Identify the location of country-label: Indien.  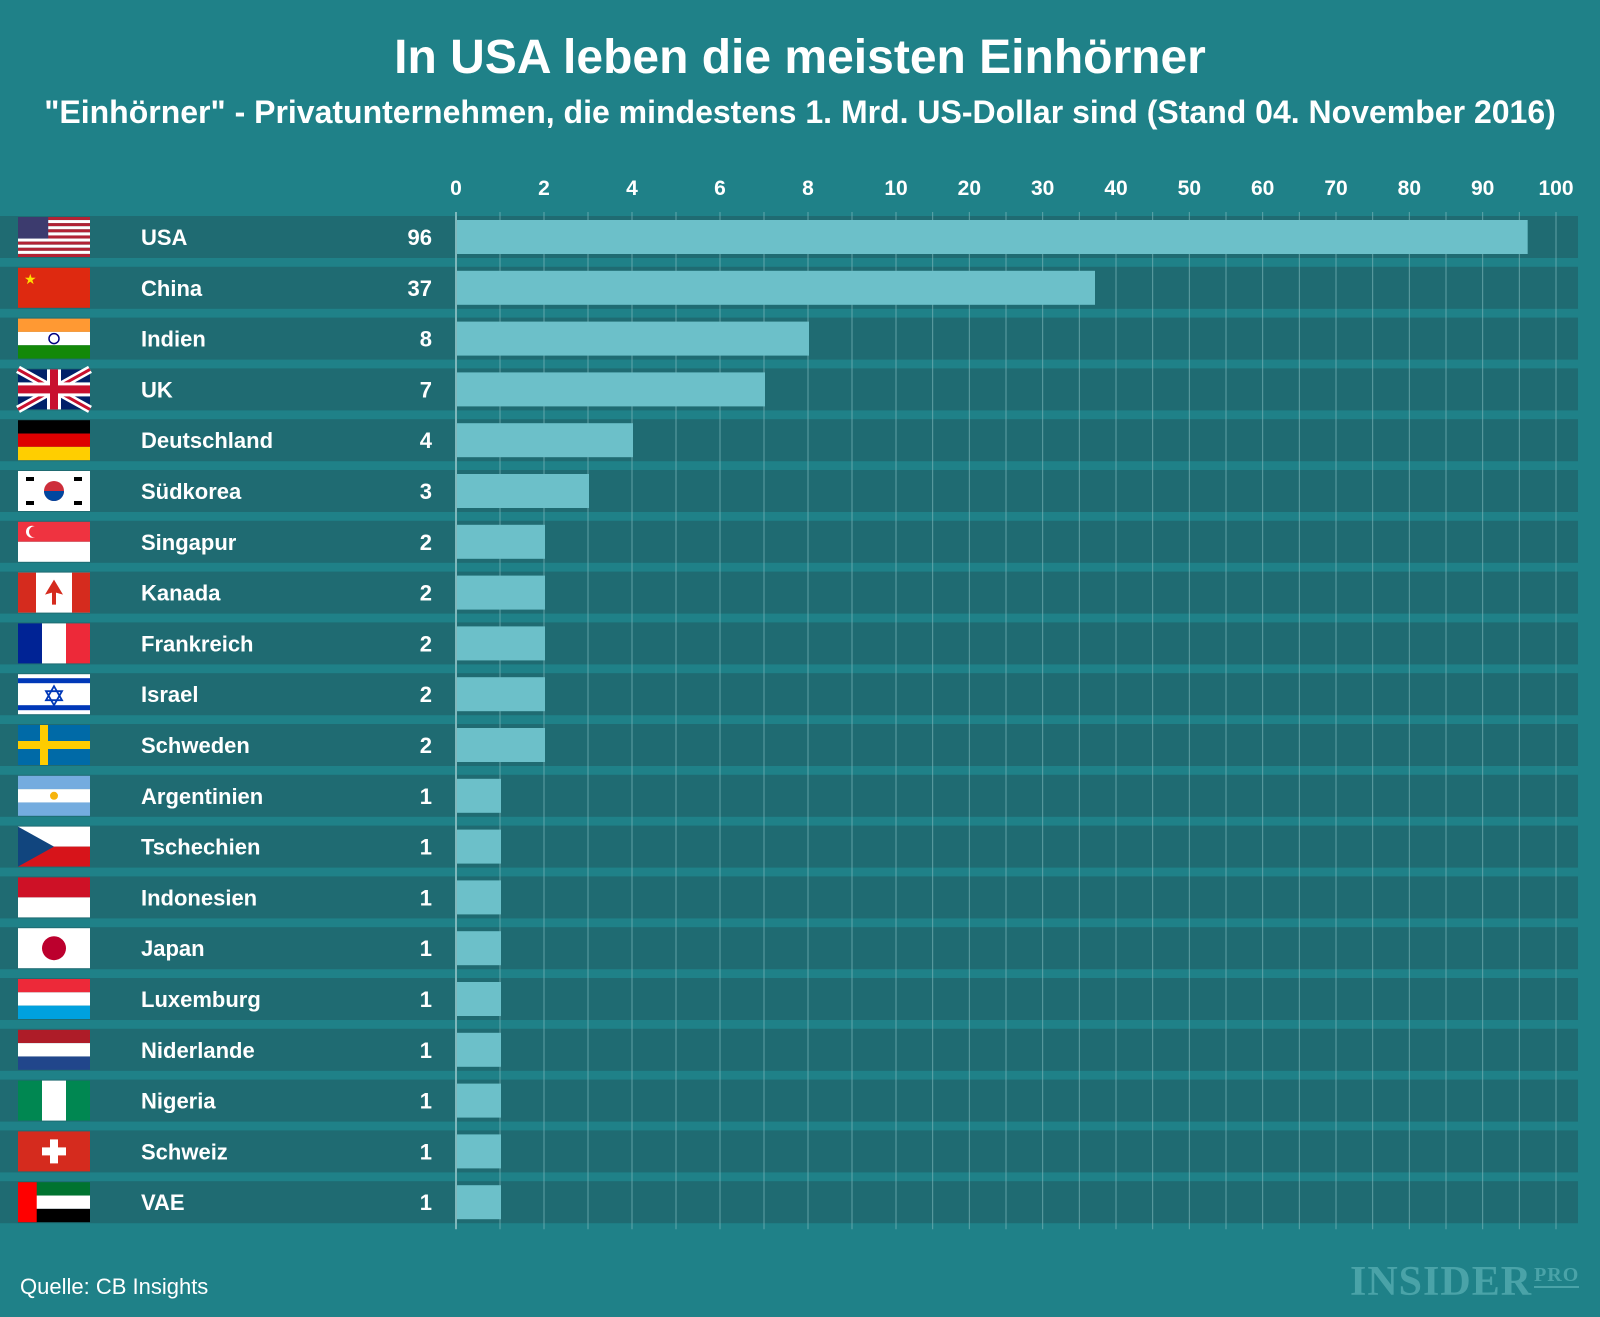
(173, 339).